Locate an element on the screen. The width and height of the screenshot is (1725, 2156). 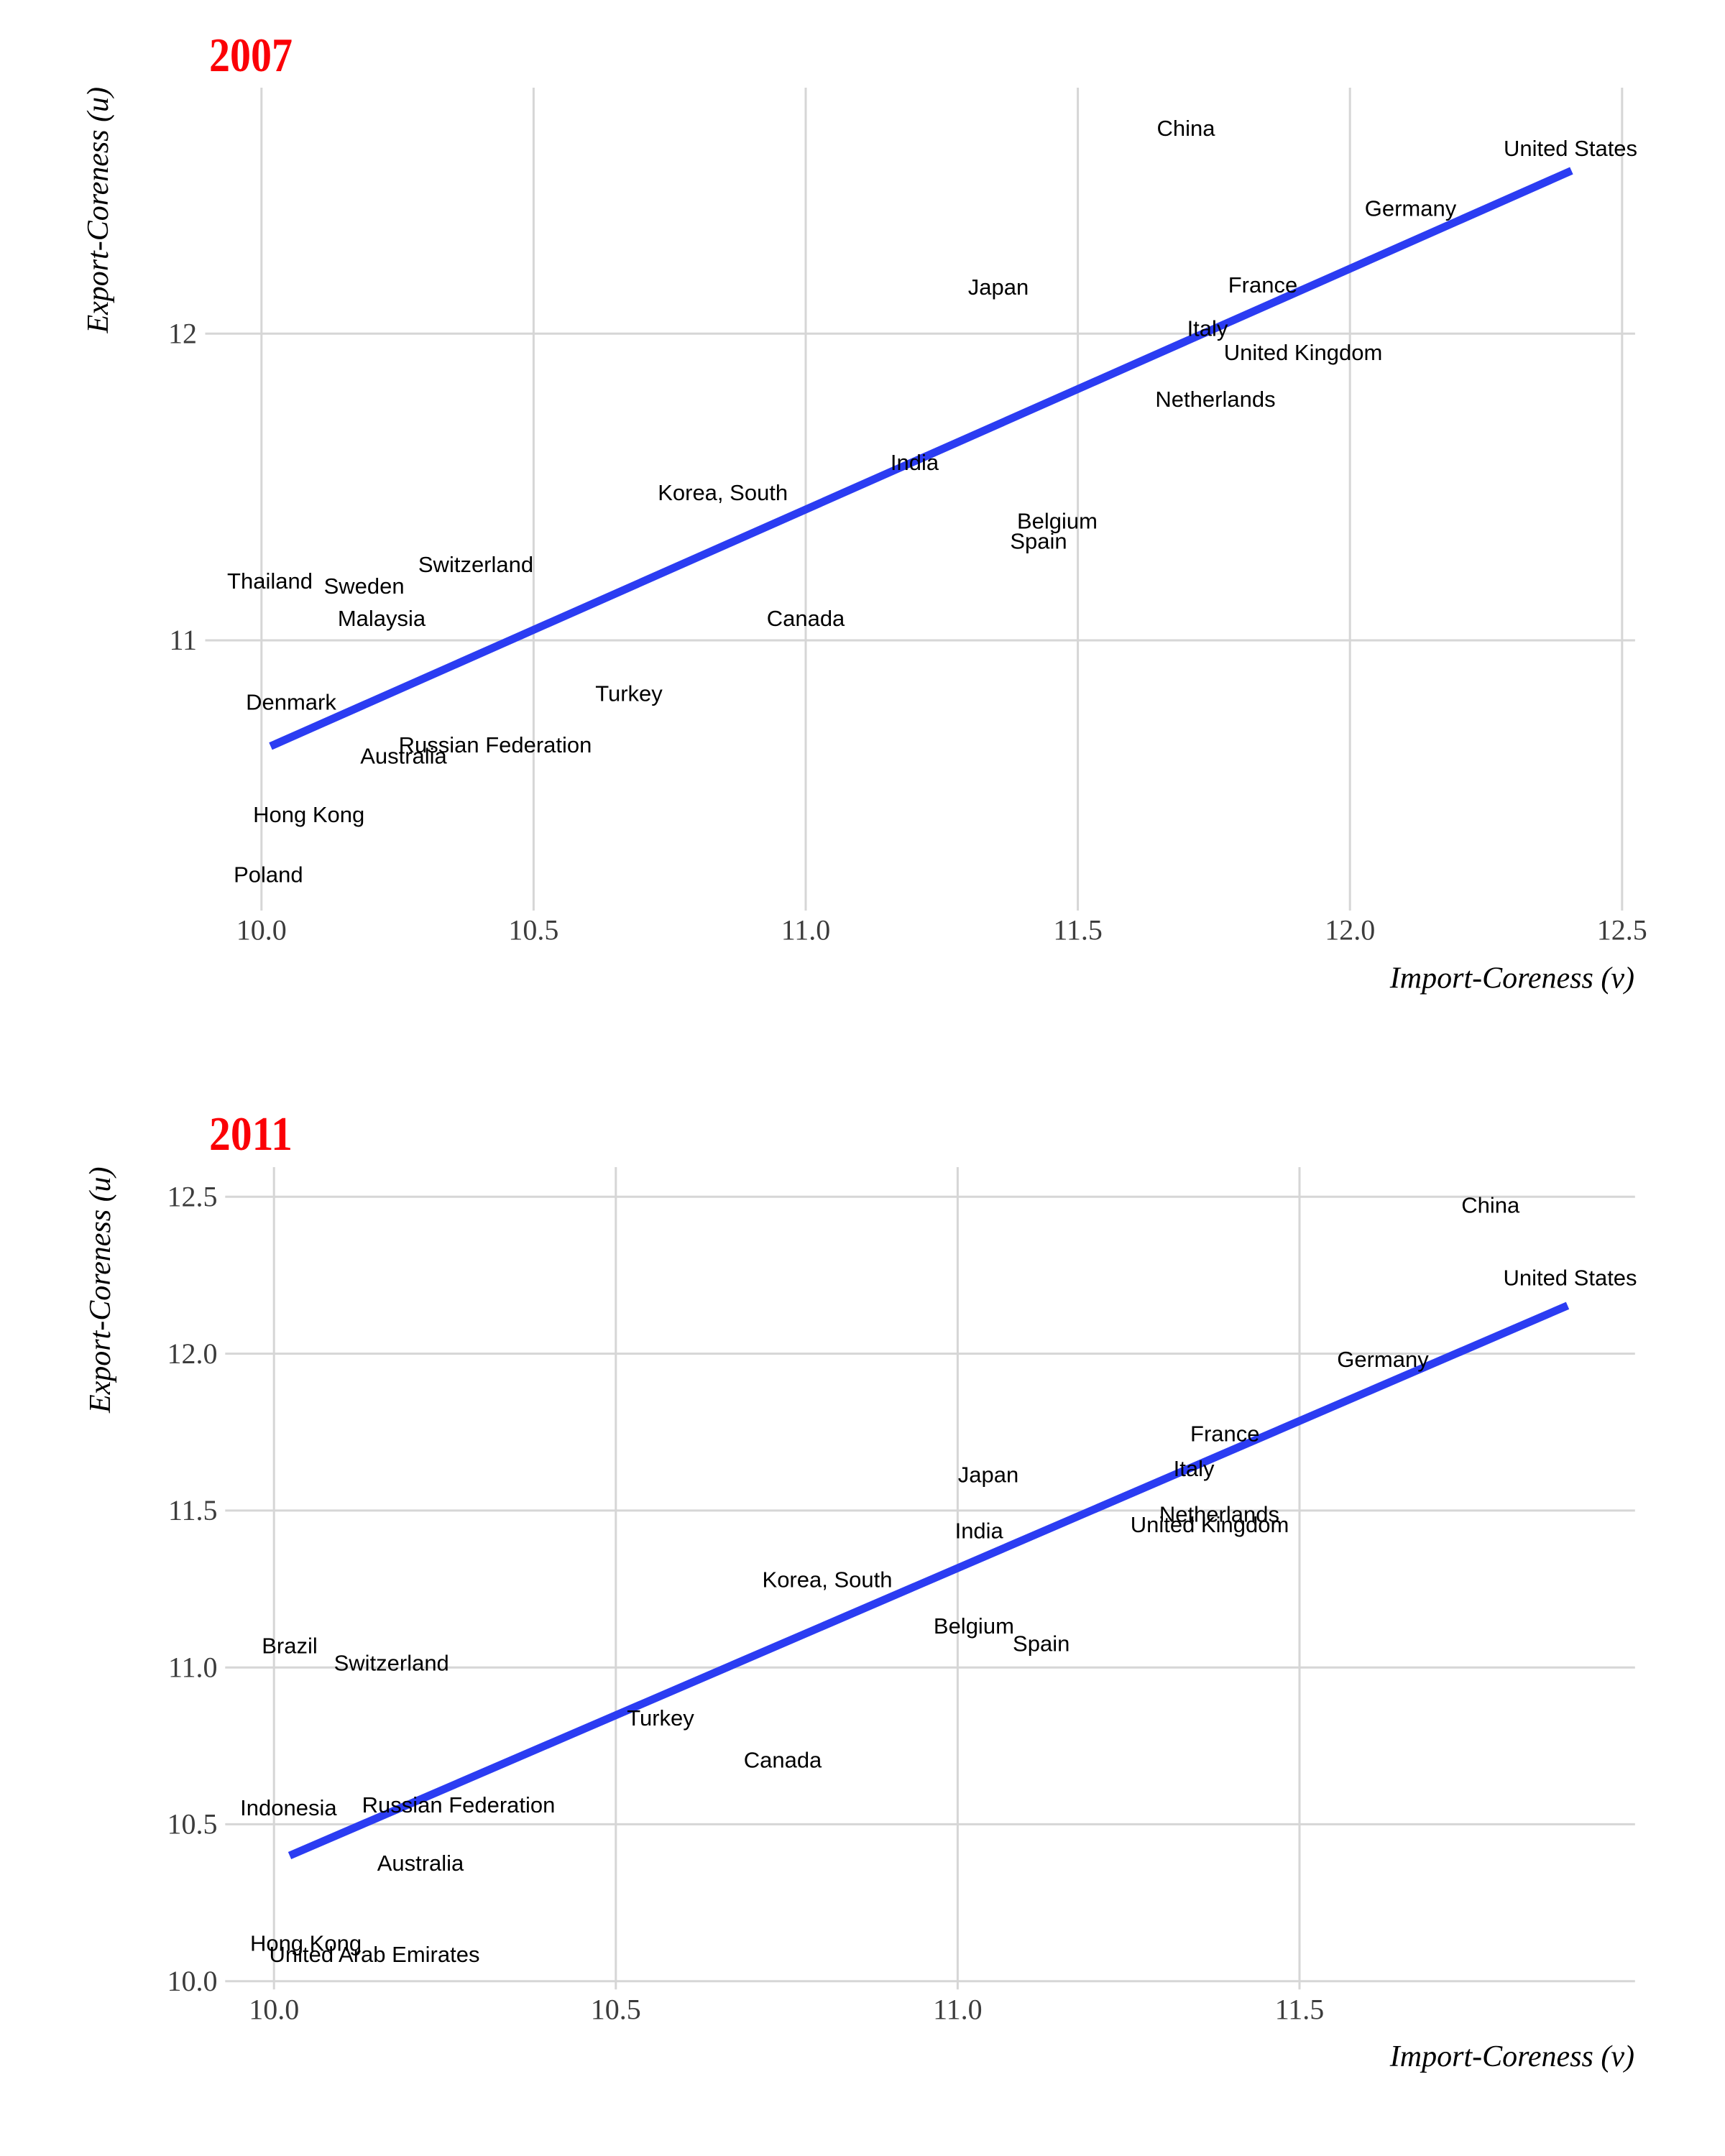
svg-text: 2007 is located at coordinates (251, 55).